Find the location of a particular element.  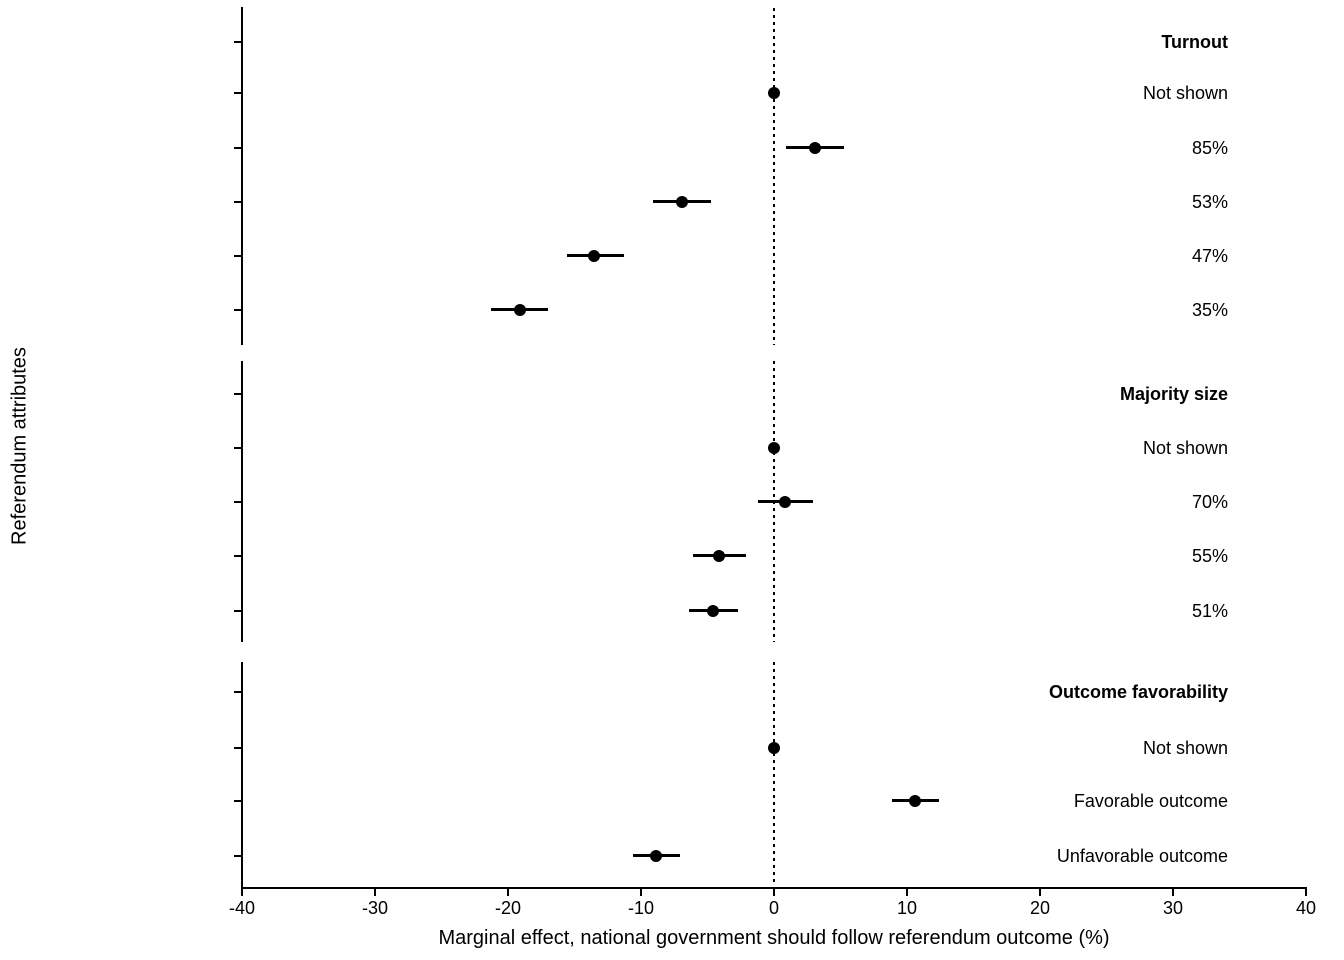

y-axis-title: Referendum attributes is located at coordinates (19, 446).